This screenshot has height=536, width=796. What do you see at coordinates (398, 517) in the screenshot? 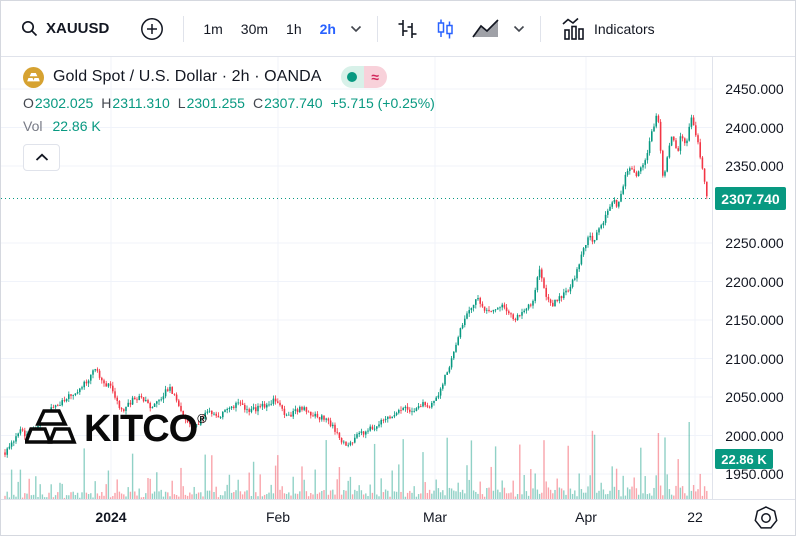
I see `time-axis: 2024 Feb Mar Apr 22` at bounding box center [398, 517].